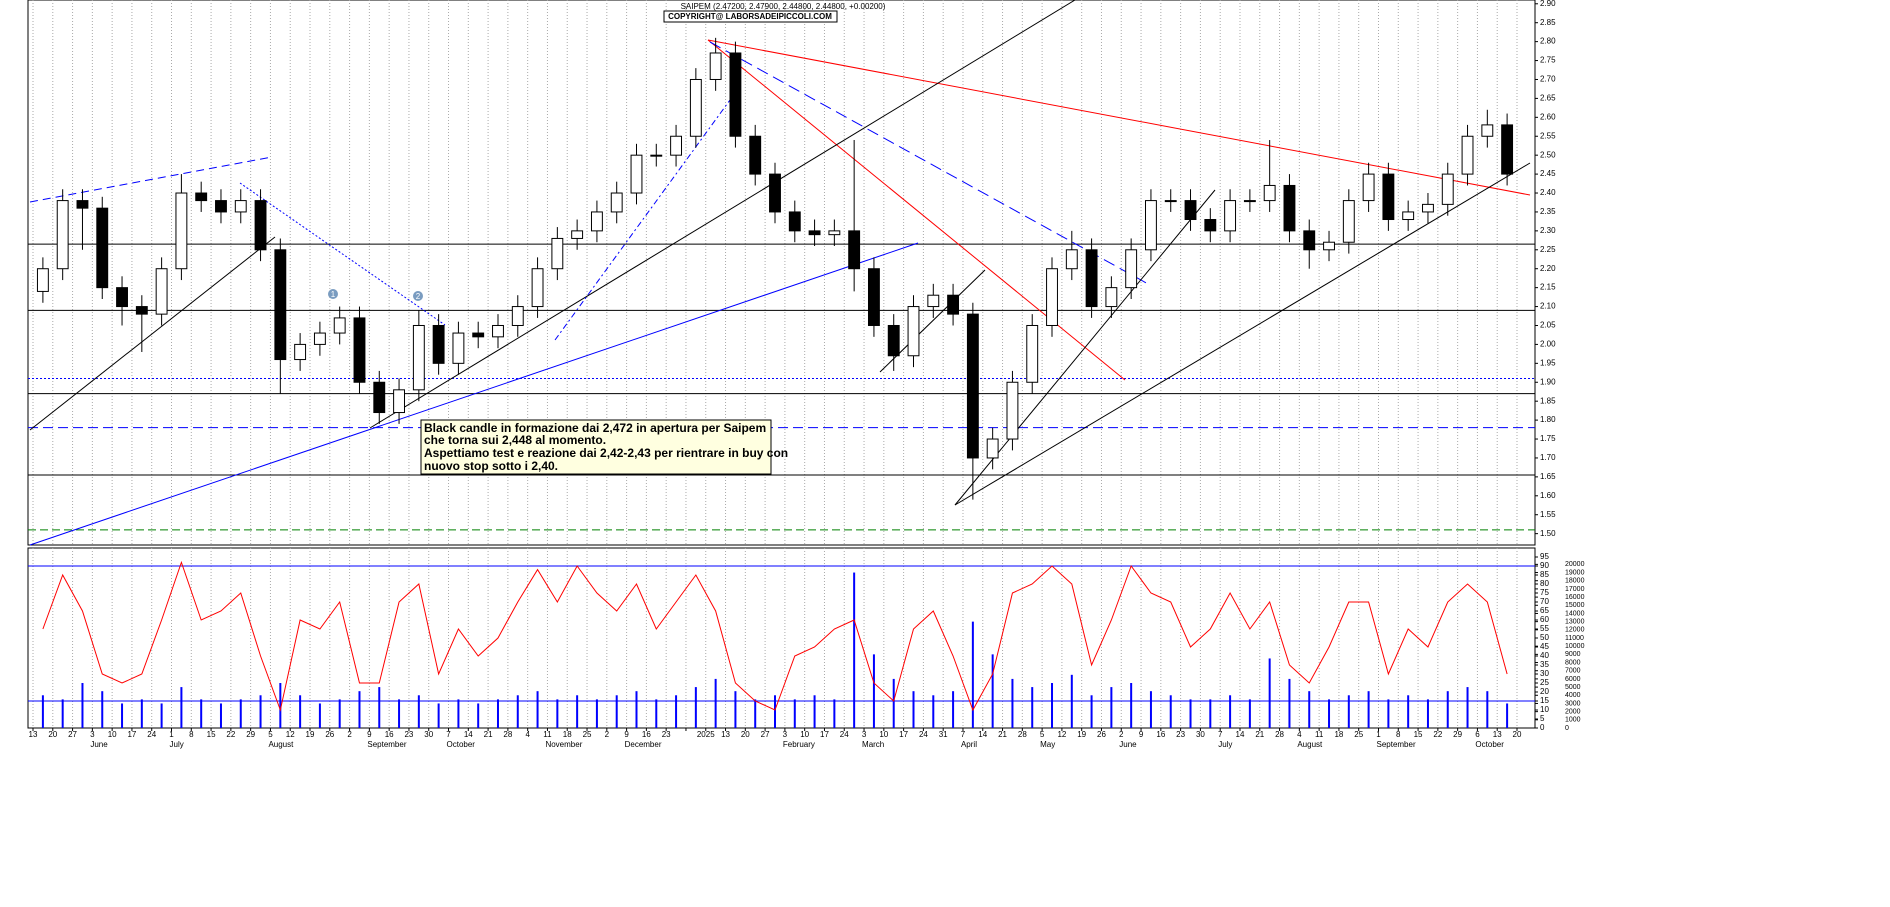  I want to click on x-tick-label: 30, so click(1200, 734).